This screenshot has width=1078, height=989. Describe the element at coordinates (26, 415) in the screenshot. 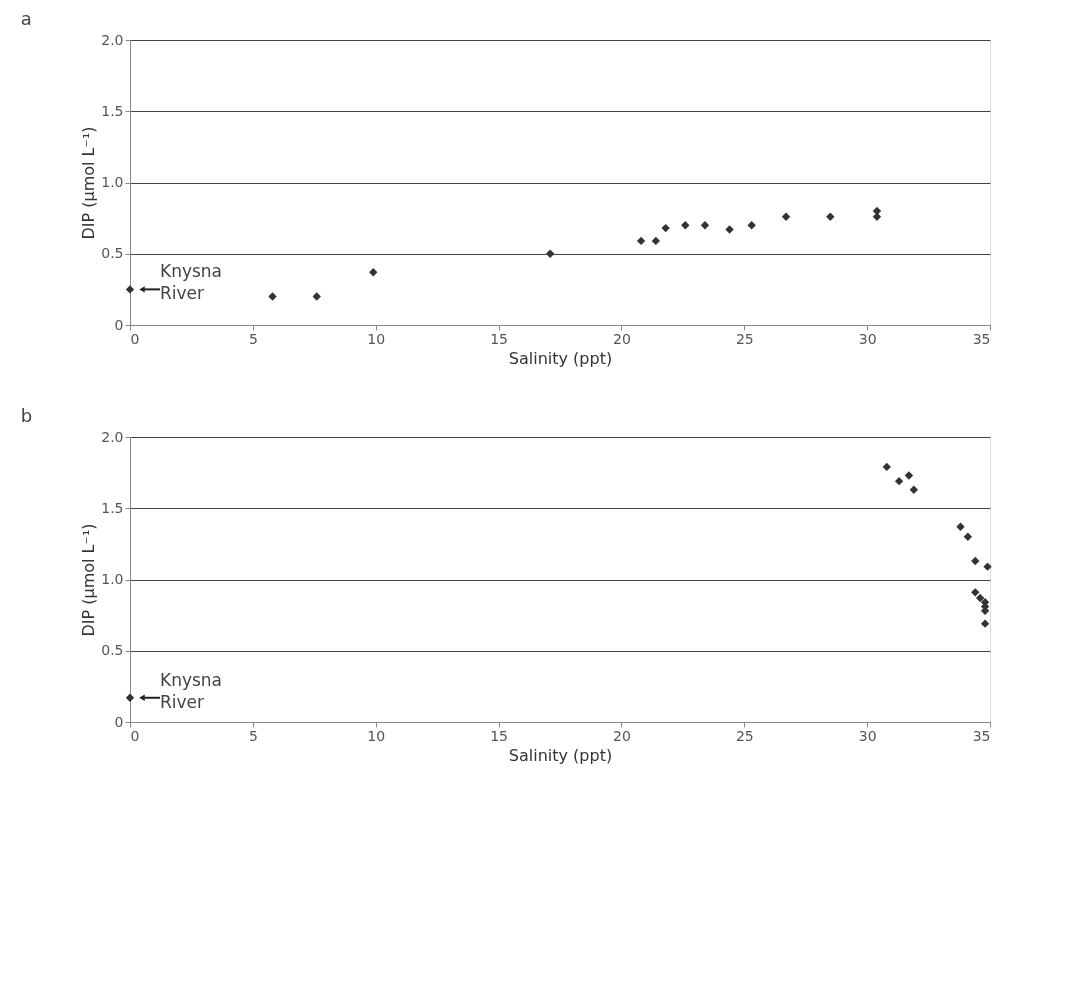

I see `chart-title: b` at that location.